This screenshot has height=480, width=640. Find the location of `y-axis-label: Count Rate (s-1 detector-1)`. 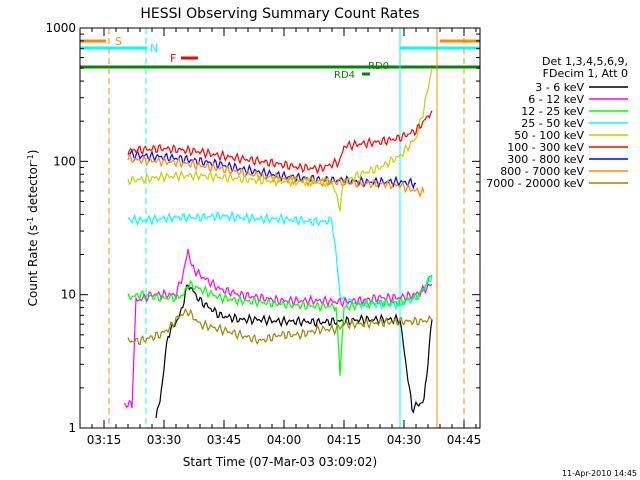

y-axis-label: Count Rate (s-1 detector-1) is located at coordinates (33, 228).